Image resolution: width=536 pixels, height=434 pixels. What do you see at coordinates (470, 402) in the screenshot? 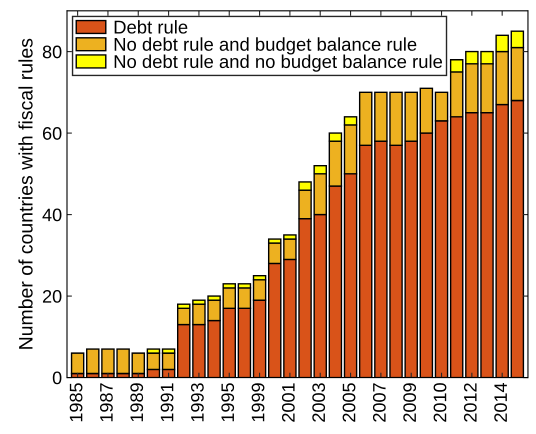
I see `x-tick-label: 2012` at bounding box center [470, 402].